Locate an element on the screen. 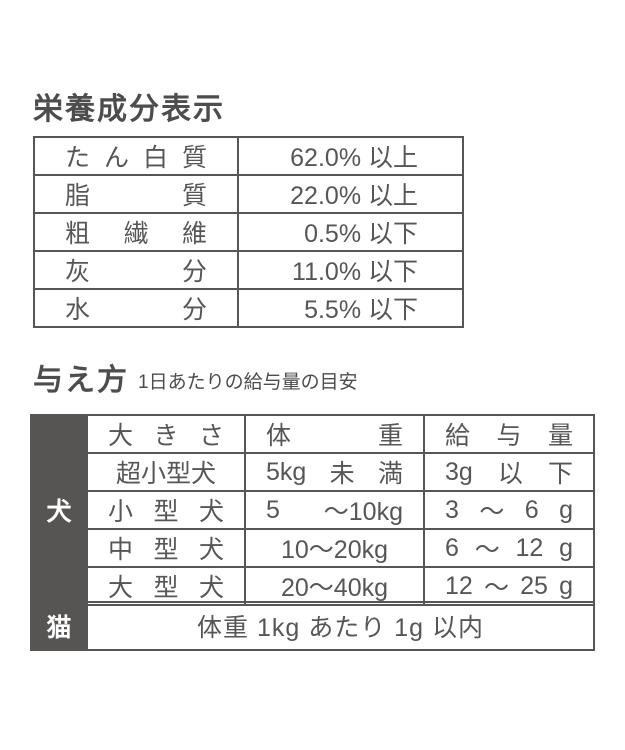 Image resolution: width=625 pixels, height=750 pixels. dog-amount-toy: 3g 以下 is located at coordinates (509, 473).